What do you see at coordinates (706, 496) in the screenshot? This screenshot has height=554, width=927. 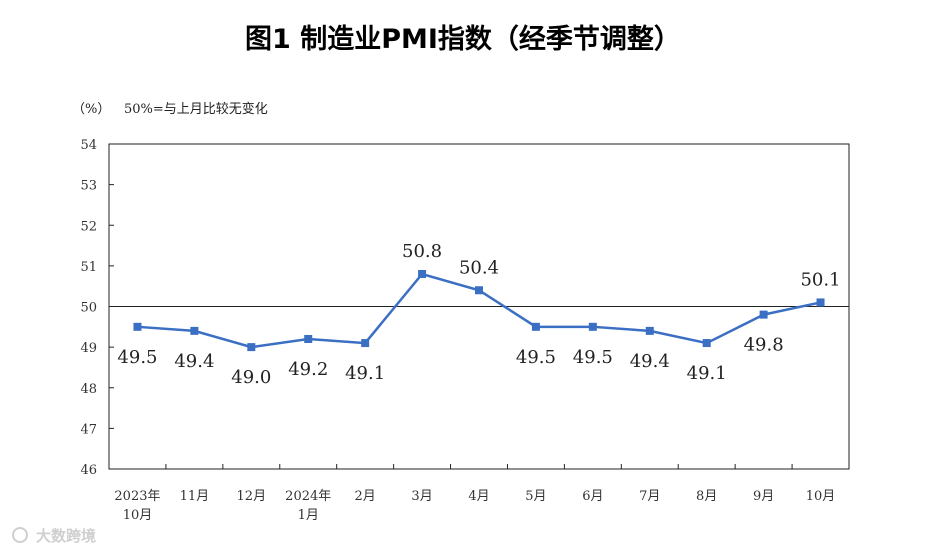 I see `x-tick-label-10-0: 8月` at bounding box center [706, 496].